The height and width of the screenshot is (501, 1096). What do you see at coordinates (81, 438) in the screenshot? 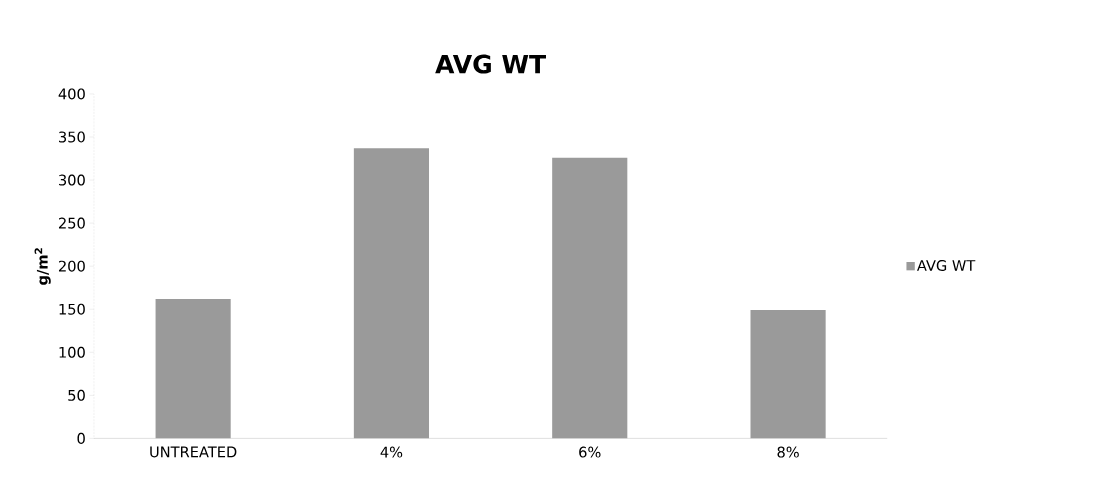
I see `y-tick-label: 0` at bounding box center [81, 438].